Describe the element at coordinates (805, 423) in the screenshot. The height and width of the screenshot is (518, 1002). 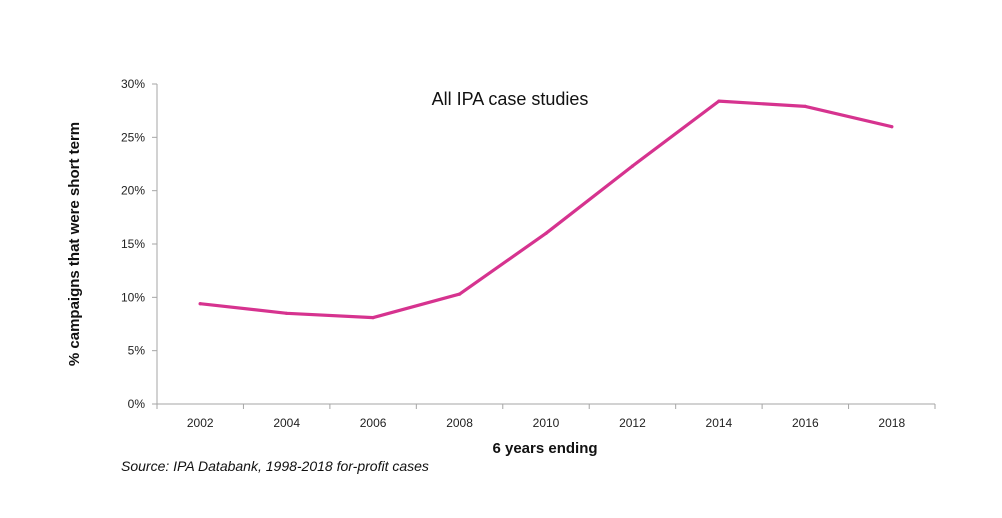
I see `x-tick-label: 2016` at that location.